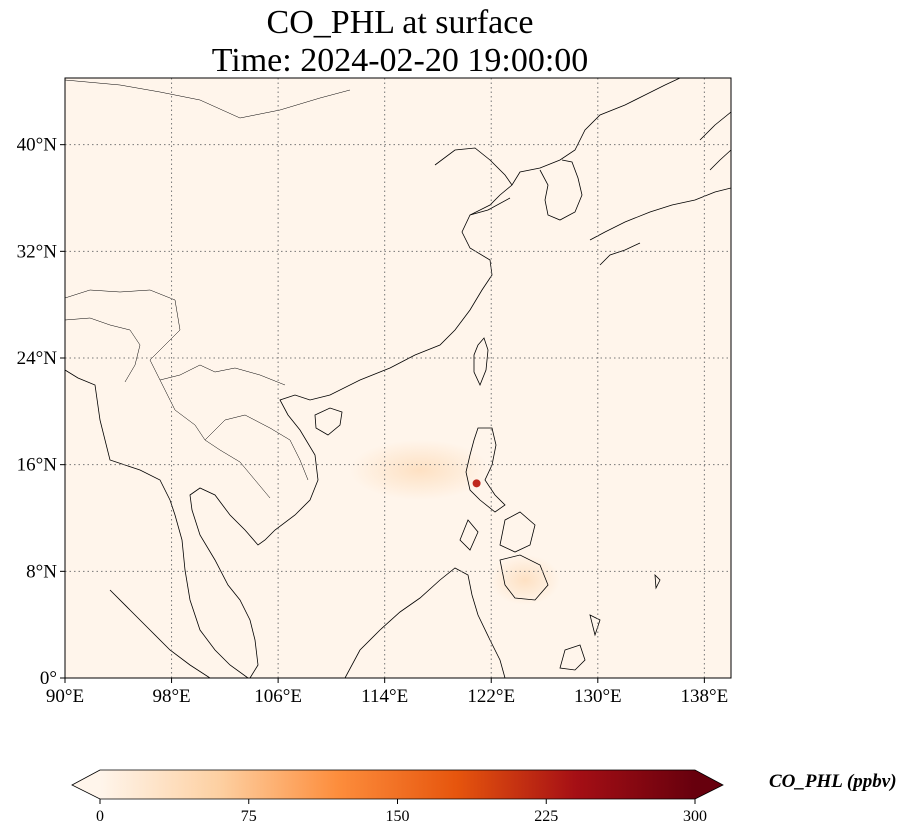  What do you see at coordinates (400, 60) in the screenshot?
I see `map-time-subtitle: Time: 2024-02-20 19:00:00` at bounding box center [400, 60].